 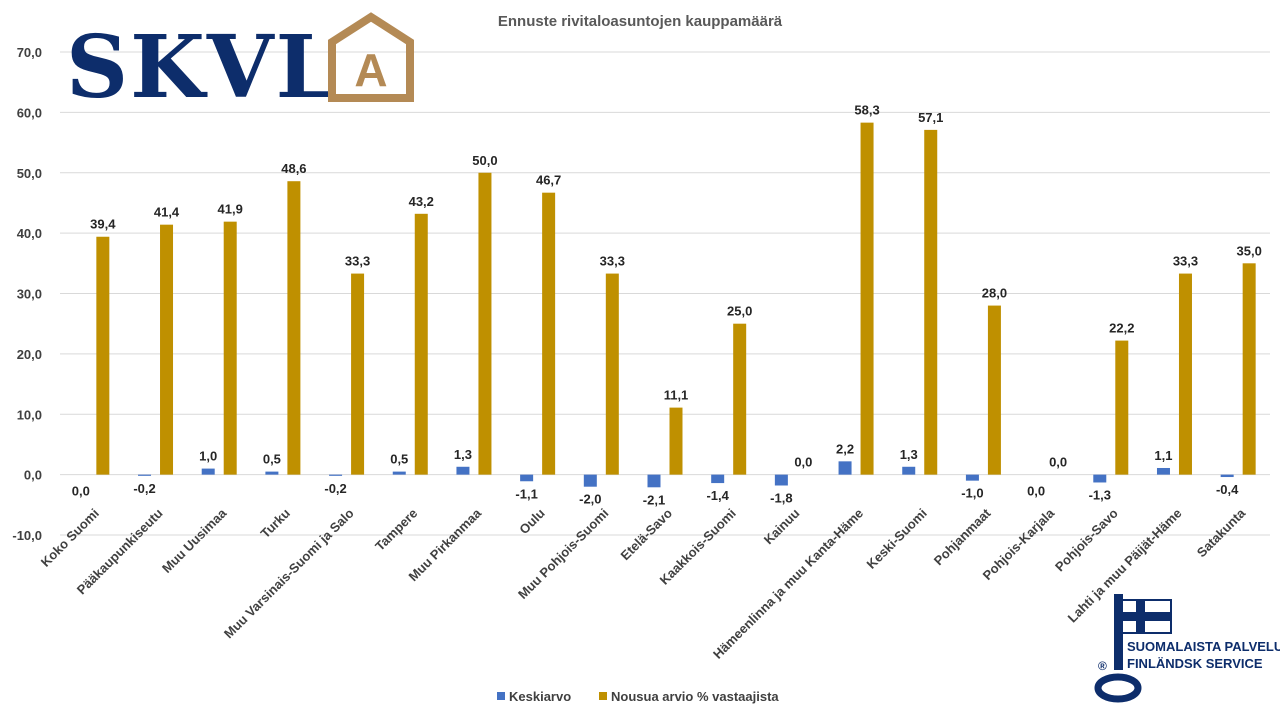 I want to click on legend: Keskiarvo Nousua arvio % vastaajista, so click(x=638, y=696).